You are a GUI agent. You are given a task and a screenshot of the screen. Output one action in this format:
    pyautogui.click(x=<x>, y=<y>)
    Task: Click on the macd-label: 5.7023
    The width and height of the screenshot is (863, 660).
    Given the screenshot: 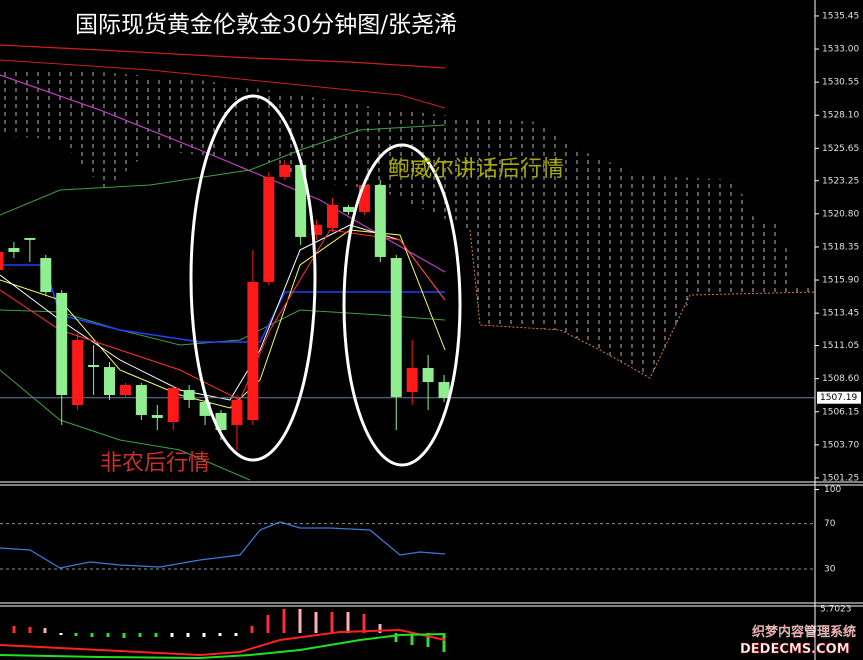 What is the action you would take?
    pyautogui.click(x=836, y=610)
    